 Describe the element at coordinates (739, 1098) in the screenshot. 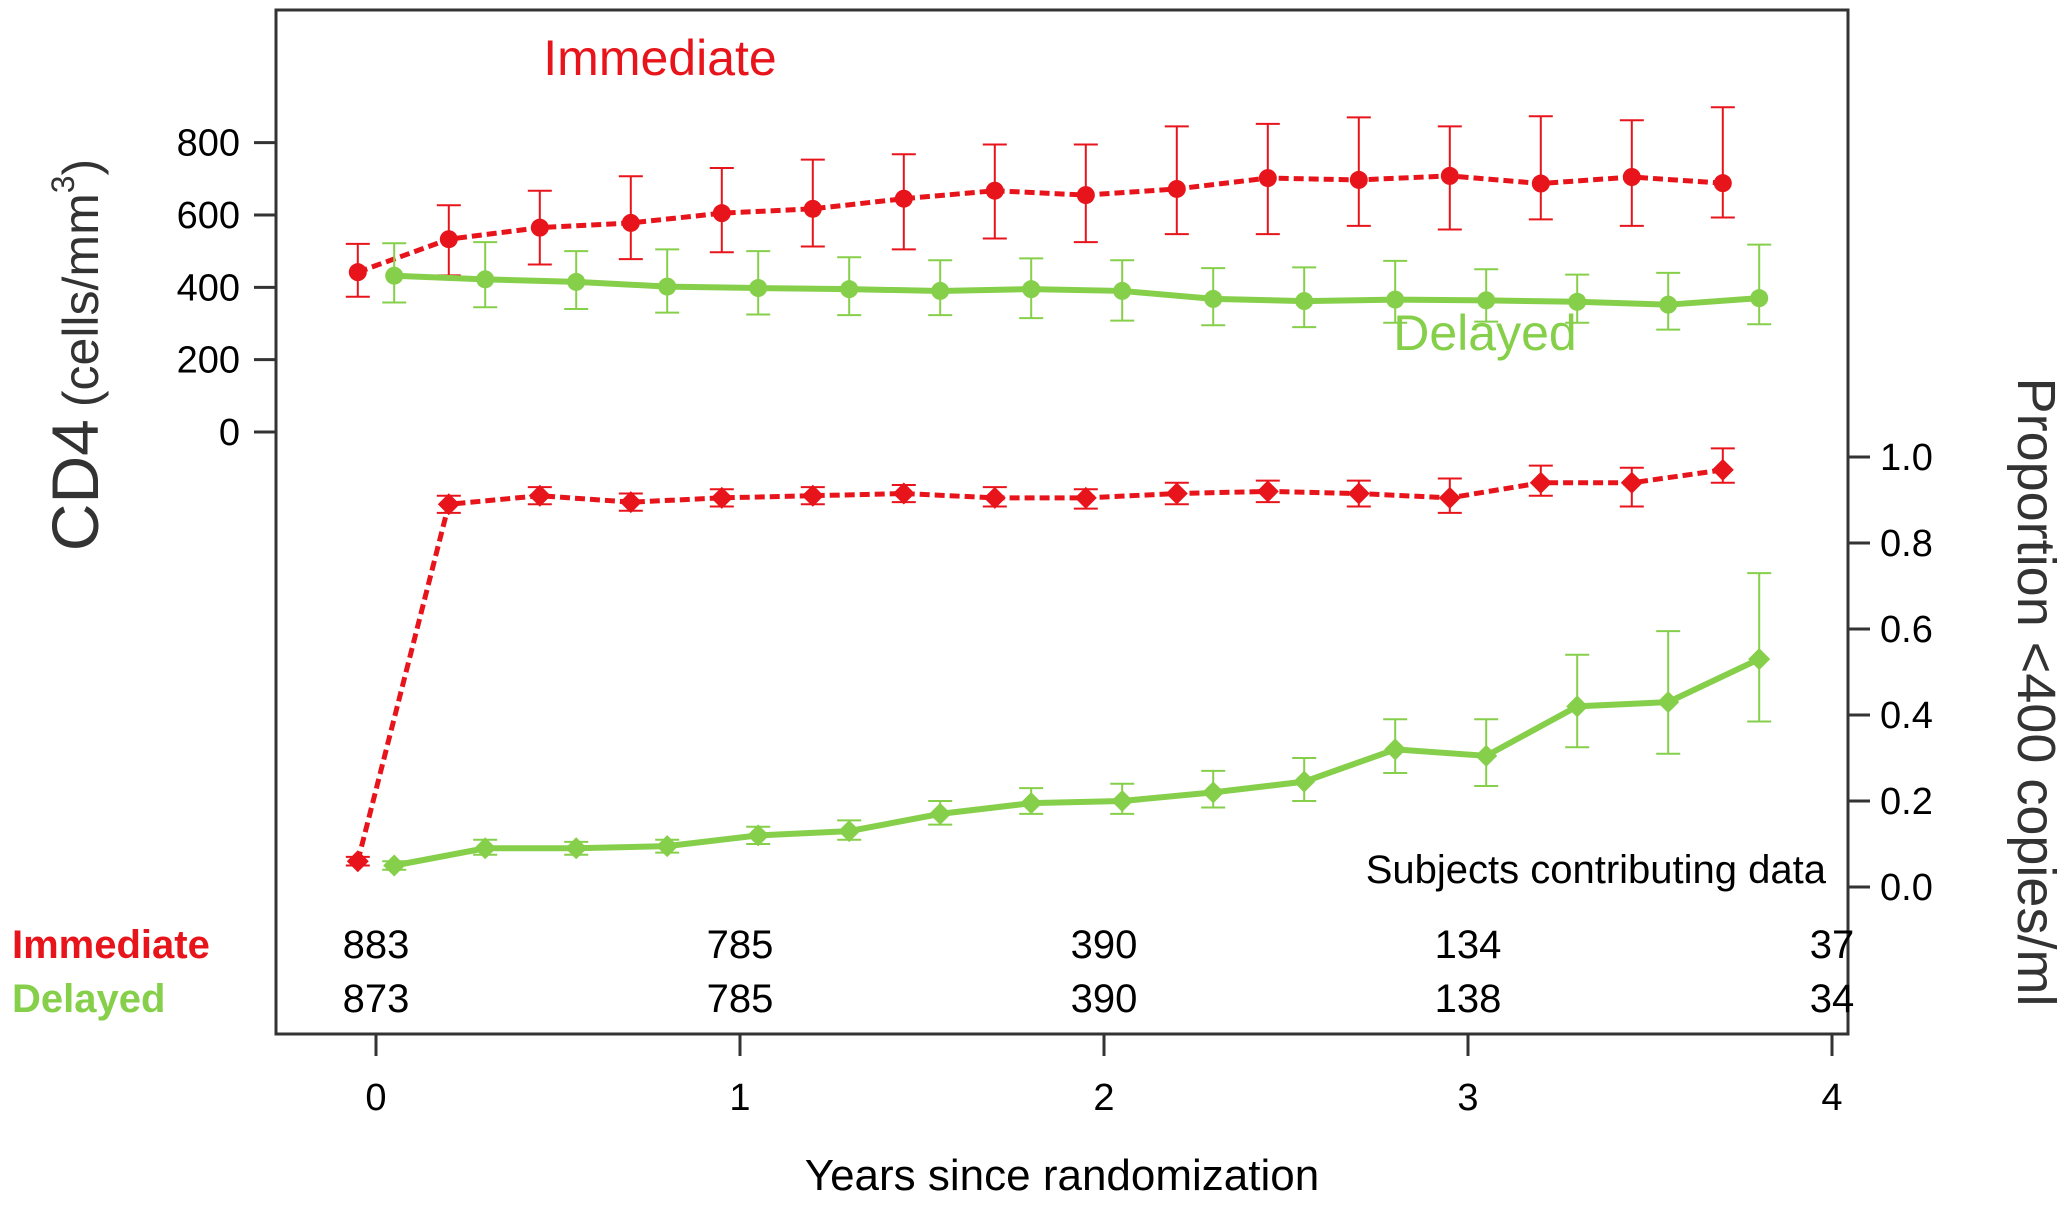

I see `x-tick-label: 1` at that location.